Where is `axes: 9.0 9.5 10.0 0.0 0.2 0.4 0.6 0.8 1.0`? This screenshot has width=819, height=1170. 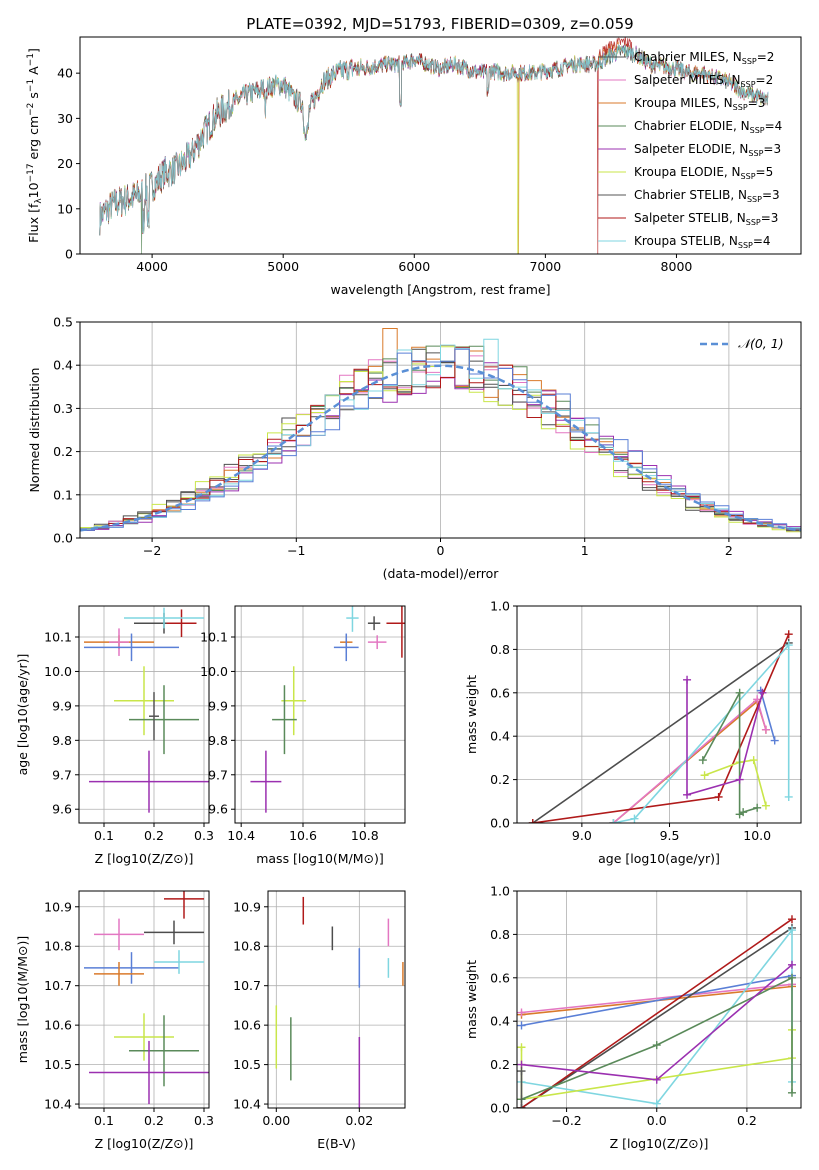
axes: 9.0 9.5 10.0 0.0 0.2 0.4 0.6 0.8 1.0 is located at coordinates (646, 721).